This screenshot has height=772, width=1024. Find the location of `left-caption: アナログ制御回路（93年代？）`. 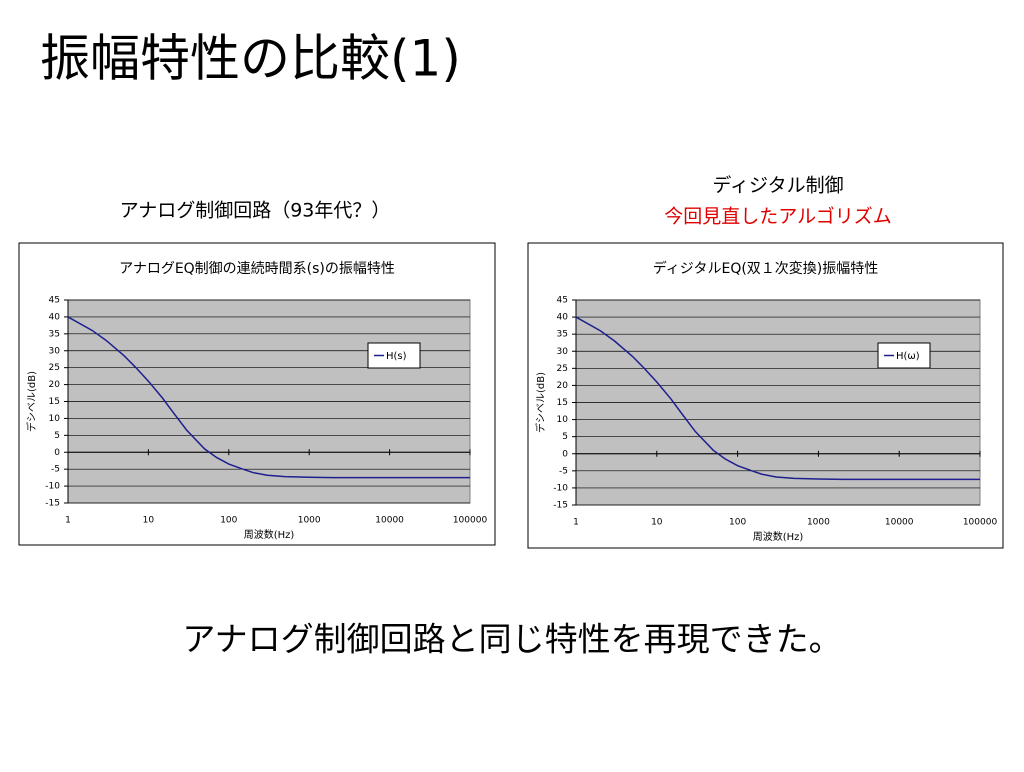

left-caption: アナログ制御回路（93年代？） is located at coordinates (255, 211).